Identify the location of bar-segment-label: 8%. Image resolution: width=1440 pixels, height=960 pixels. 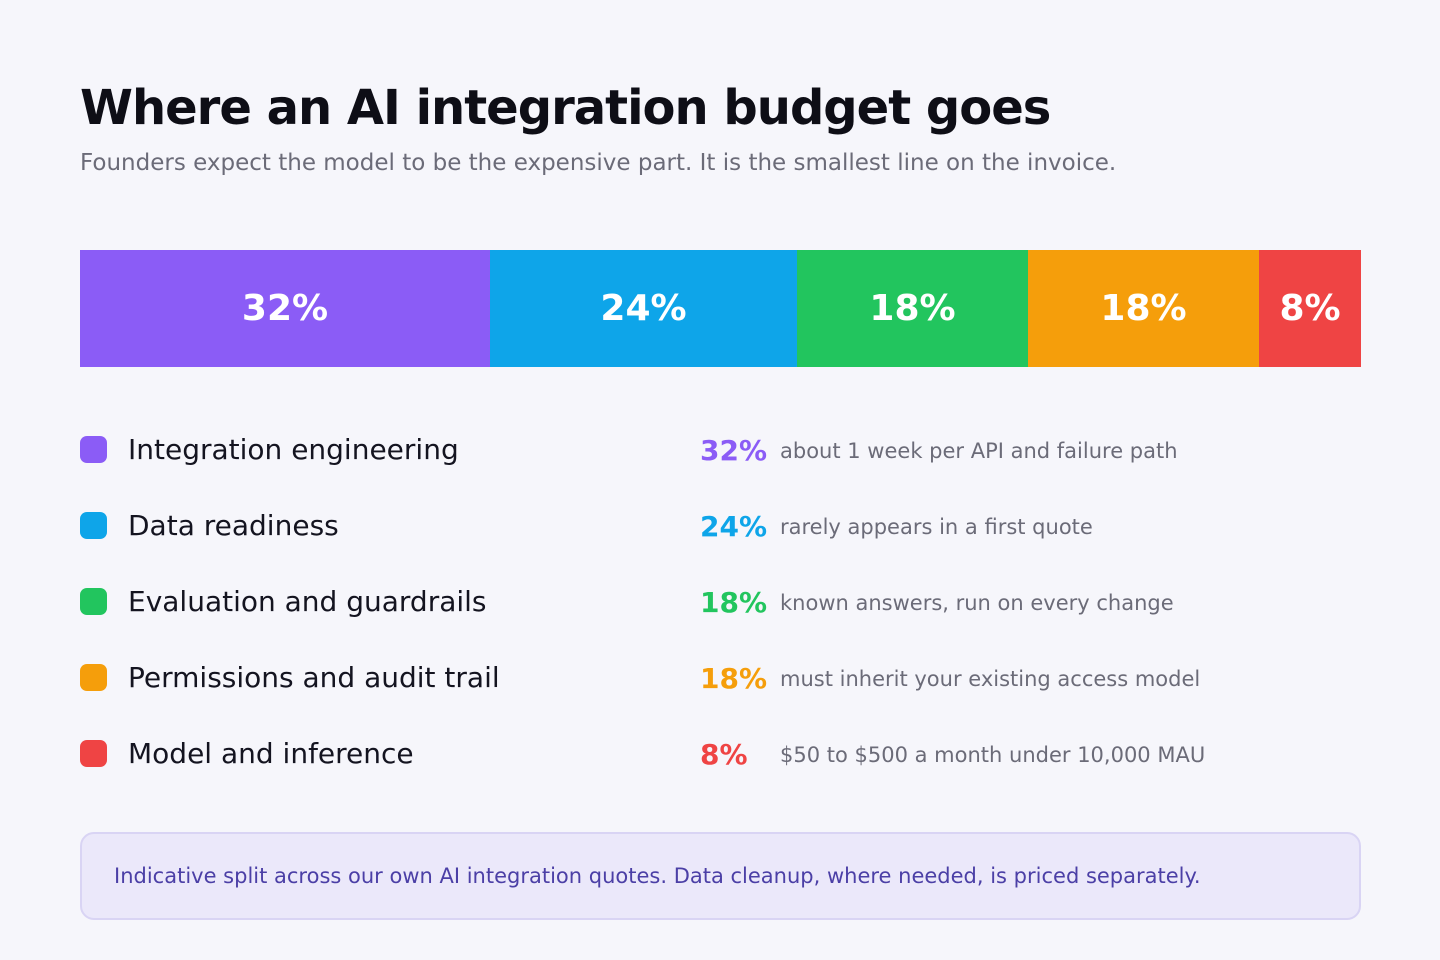
(1310, 308).